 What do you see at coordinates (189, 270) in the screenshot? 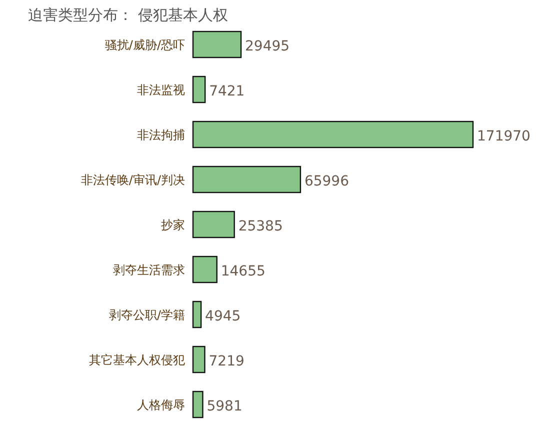
I see `bar: 剥夺生活需求 14655` at bounding box center [189, 270].